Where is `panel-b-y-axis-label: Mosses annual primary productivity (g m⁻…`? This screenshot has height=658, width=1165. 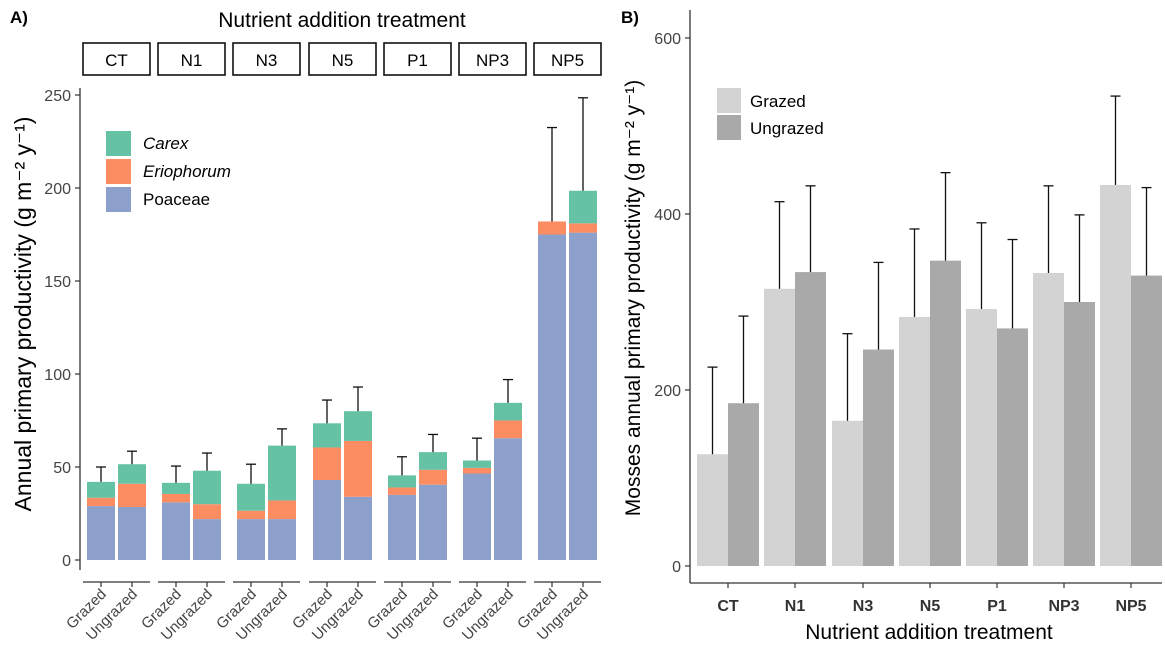 panel-b-y-axis-label: Mosses annual primary productivity (g m⁻… is located at coordinates (633, 298).